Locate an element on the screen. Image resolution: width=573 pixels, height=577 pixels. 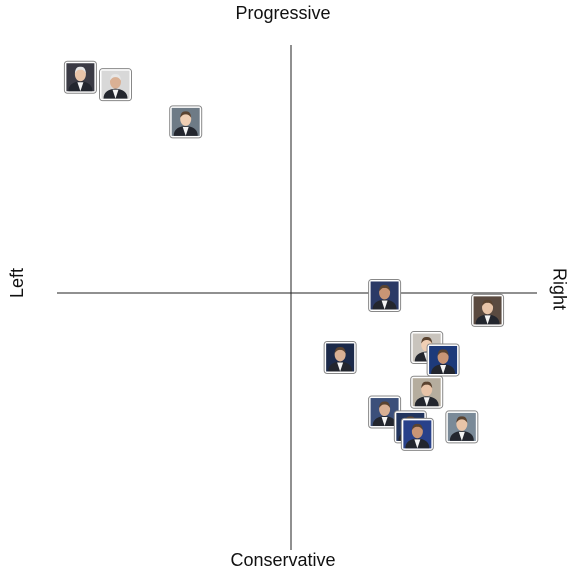
left-label: Left is located at coordinates (17, 283).